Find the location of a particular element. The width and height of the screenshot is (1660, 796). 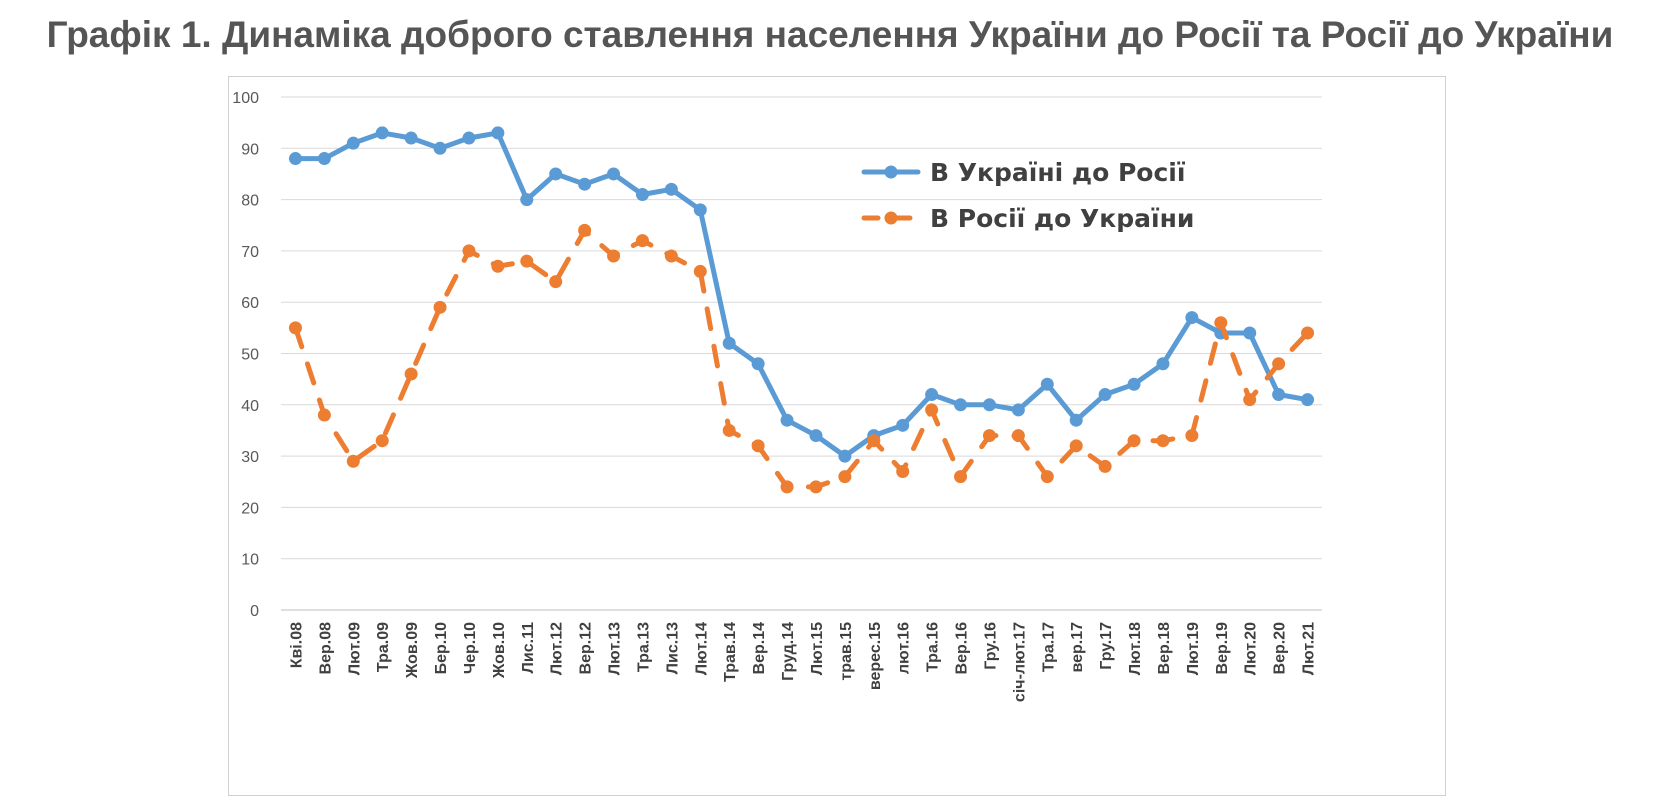

y-tick-label: 20 is located at coordinates (250, 508).